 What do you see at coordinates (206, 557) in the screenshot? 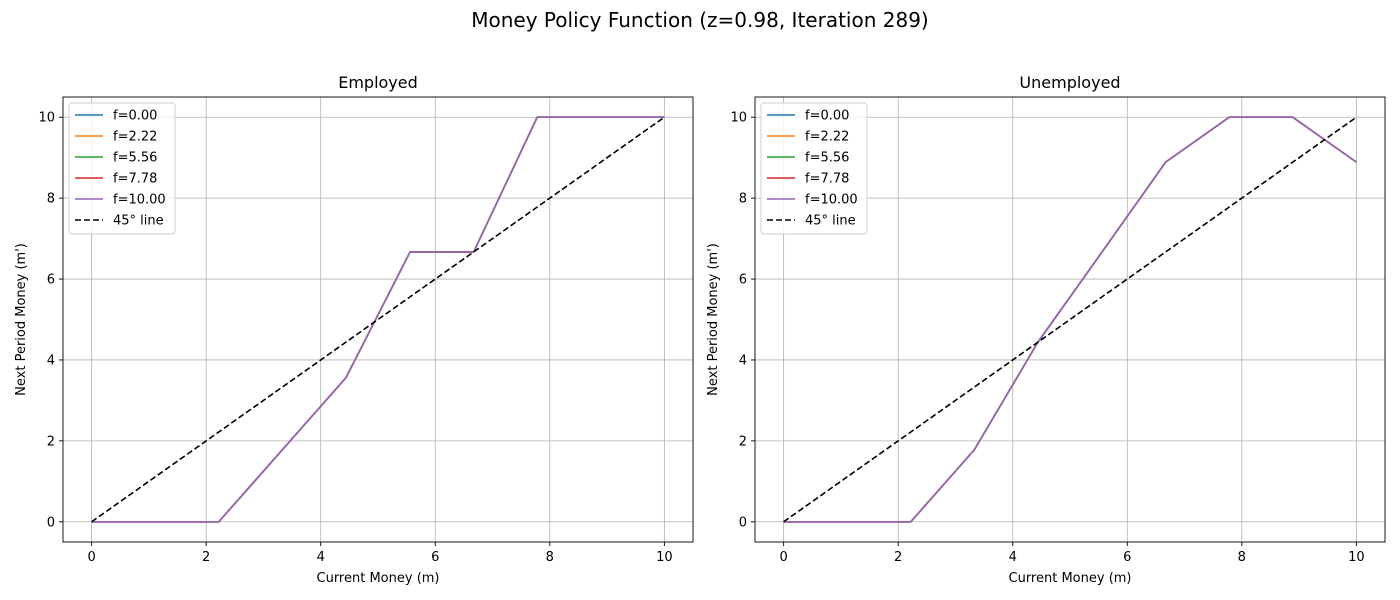
I see `employed-x-tick-label: 2` at bounding box center [206, 557].